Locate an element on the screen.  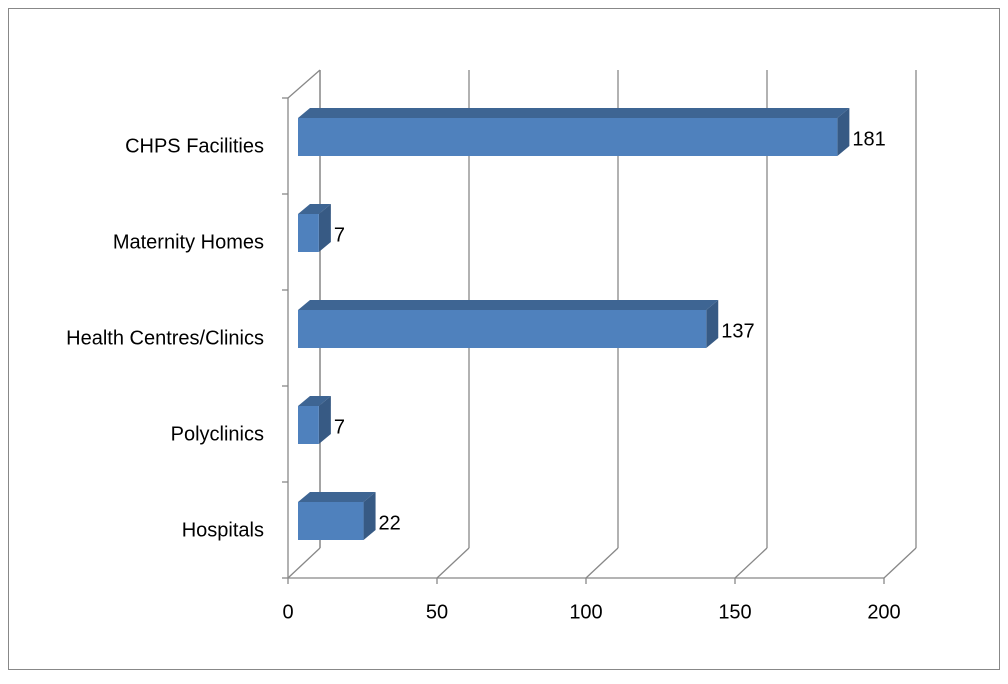
y-tick-label: Hospitals is located at coordinates (223, 530).